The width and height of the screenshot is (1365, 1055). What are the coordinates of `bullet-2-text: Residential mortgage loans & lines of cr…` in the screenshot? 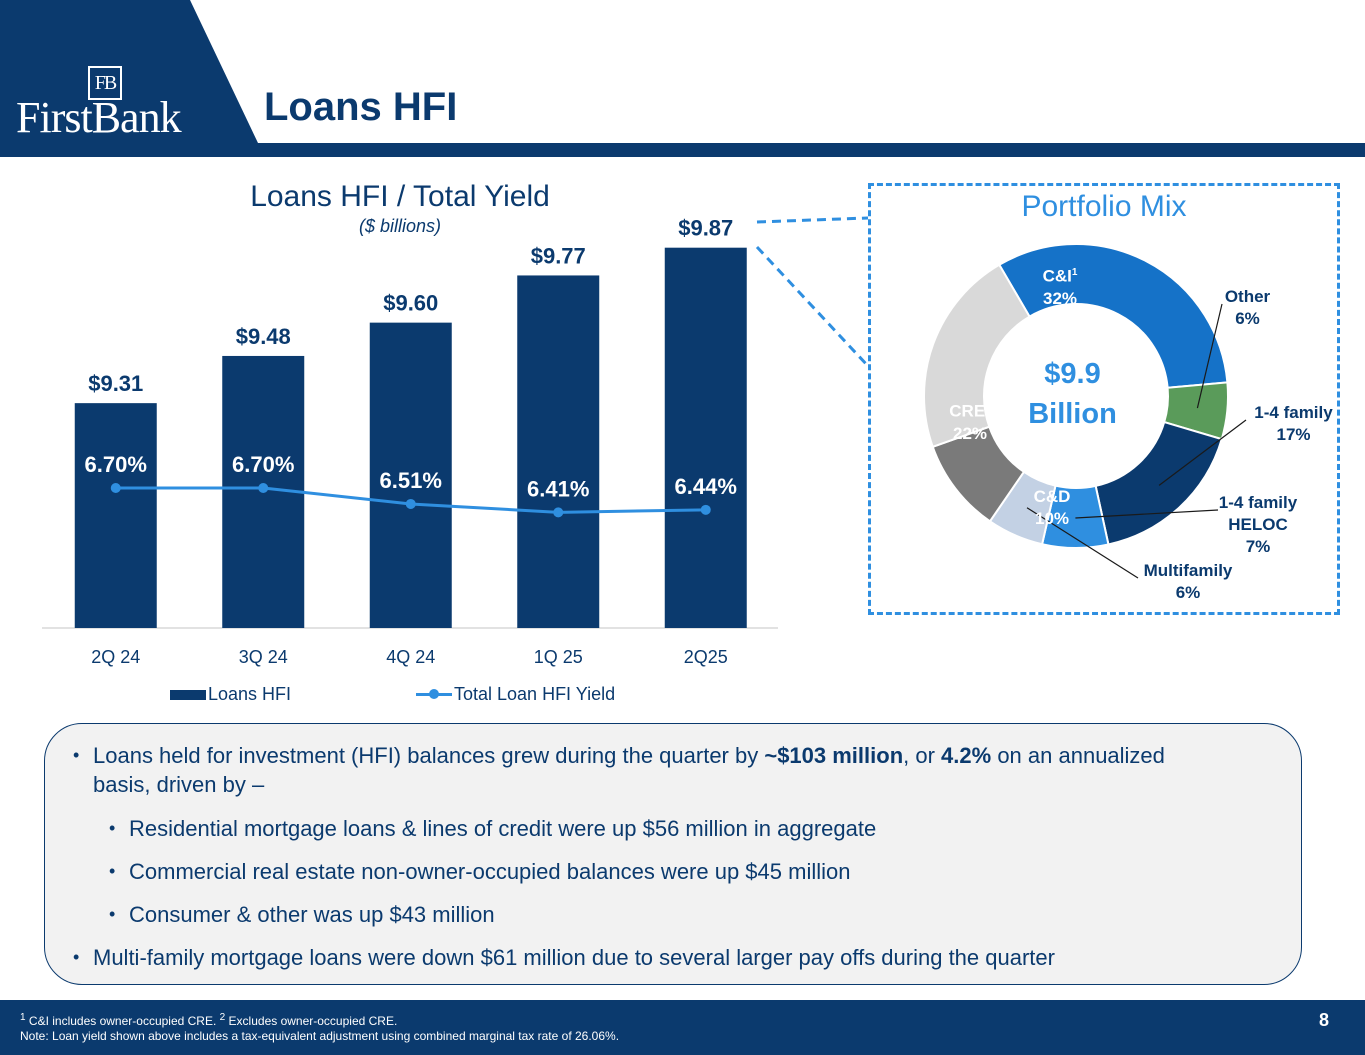 It's located at (503, 828).